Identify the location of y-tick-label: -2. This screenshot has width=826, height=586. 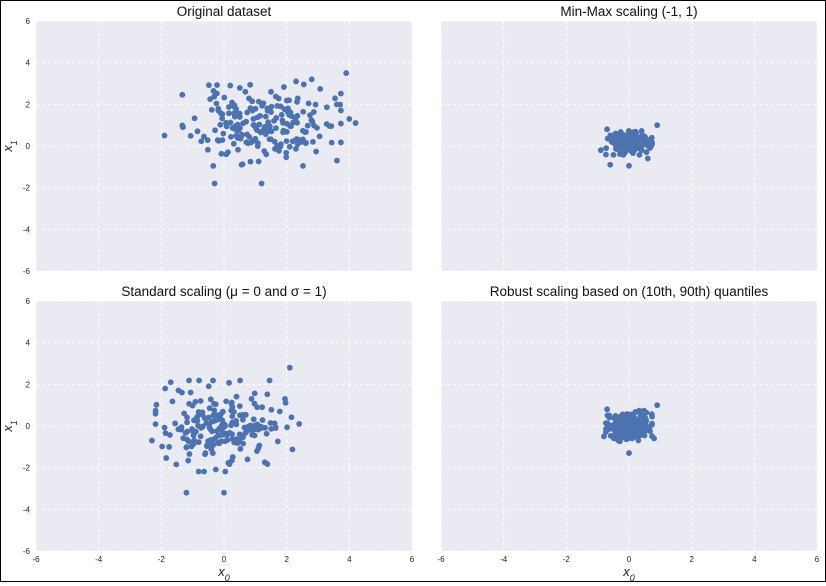
(27, 468).